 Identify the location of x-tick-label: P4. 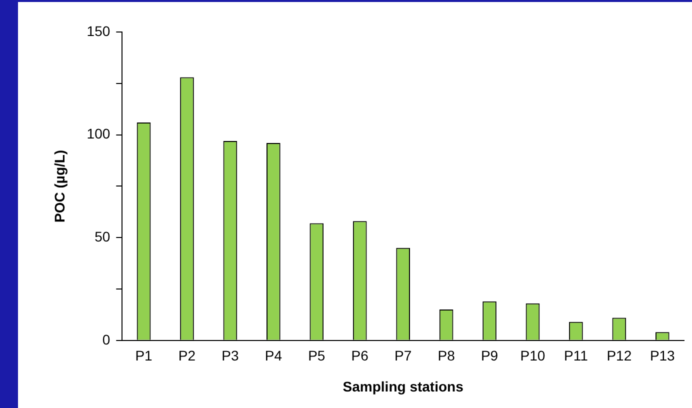
(273, 356).